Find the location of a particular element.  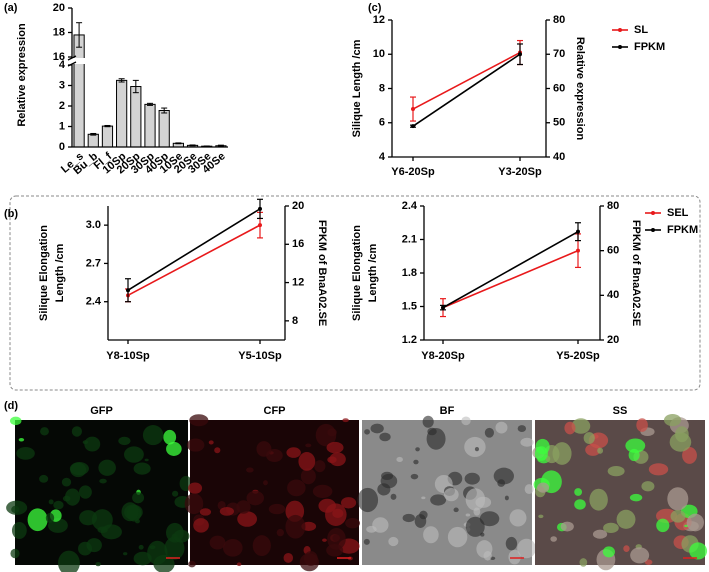

y-tick-label: 18 is located at coordinates (59, 32).